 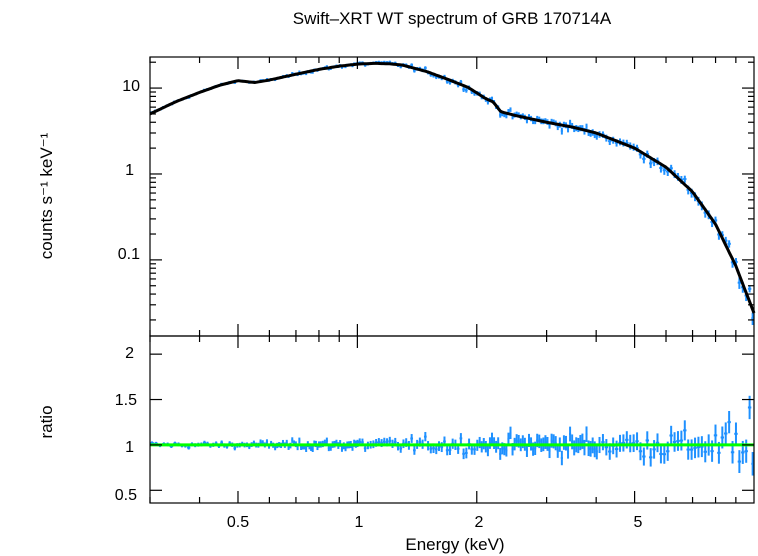 I want to click on spectrum-y-tick-label-2: 10, so click(x=131, y=86).